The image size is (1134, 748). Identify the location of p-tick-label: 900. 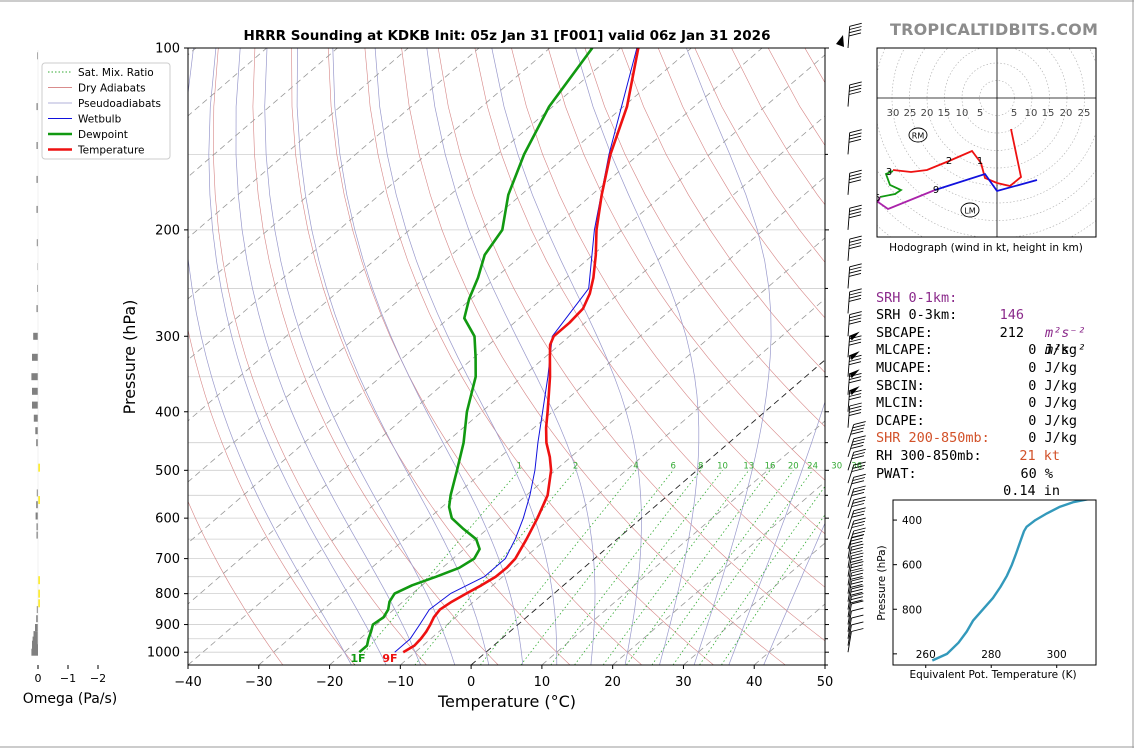
(167, 625).